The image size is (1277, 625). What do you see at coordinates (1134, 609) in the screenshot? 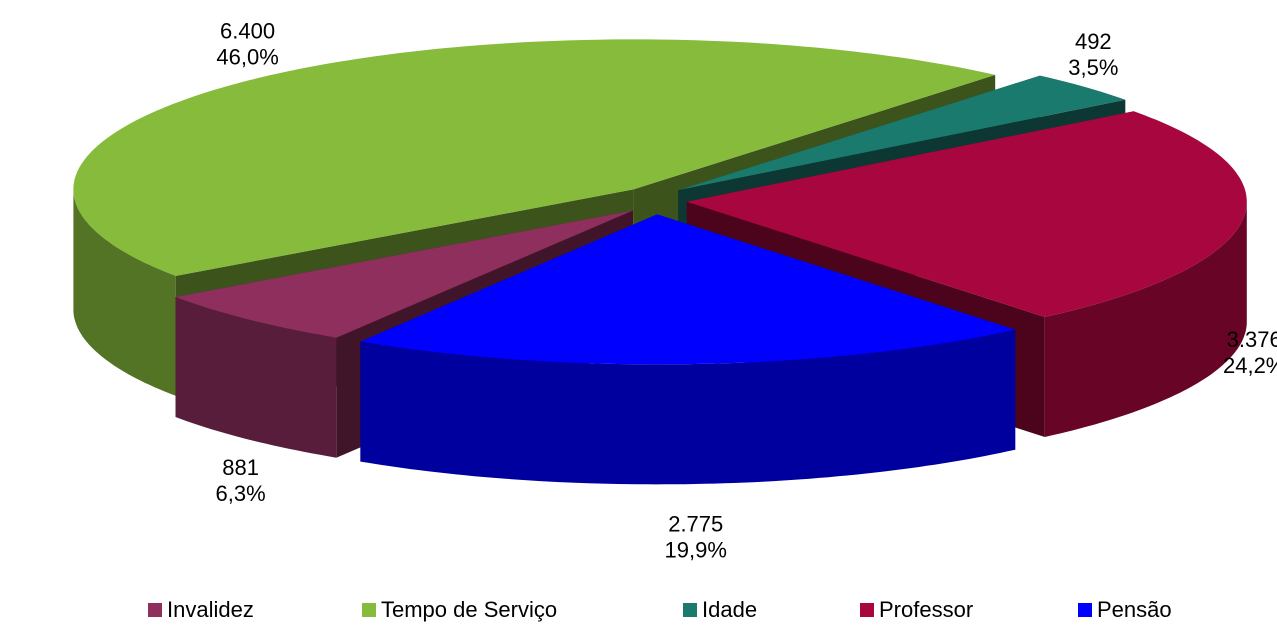
I see `legend-label: Pensão` at bounding box center [1134, 609].